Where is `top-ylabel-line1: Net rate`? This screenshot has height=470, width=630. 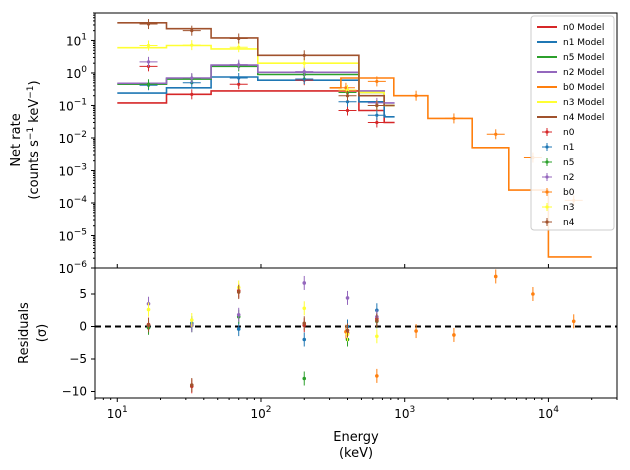 top-ylabel-line1: Net rate is located at coordinates (16, 139).